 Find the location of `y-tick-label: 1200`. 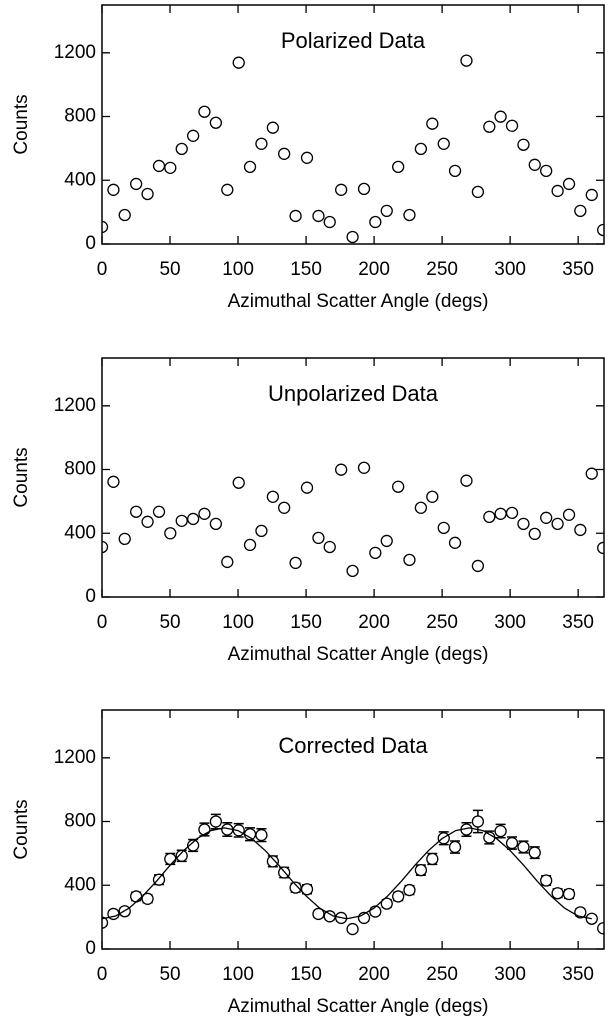

y-tick-label: 1200 is located at coordinates (75, 757).